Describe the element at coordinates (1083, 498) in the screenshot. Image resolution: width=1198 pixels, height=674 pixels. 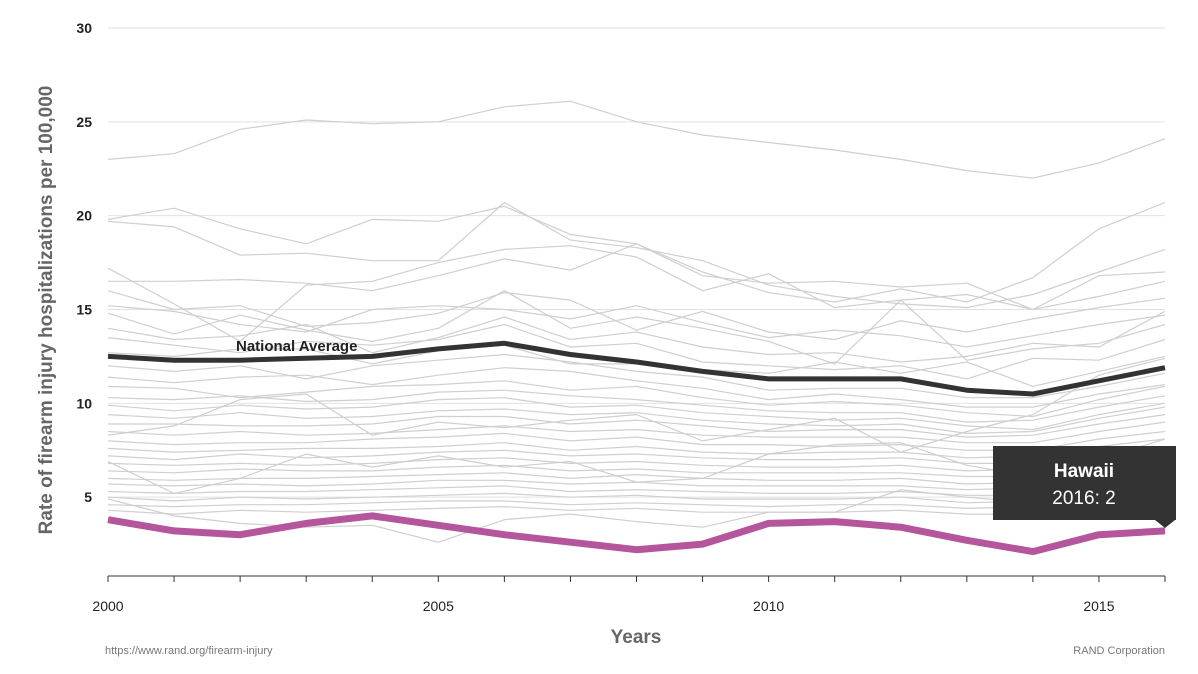
I see `tooltip-value: 2016: 2` at that location.